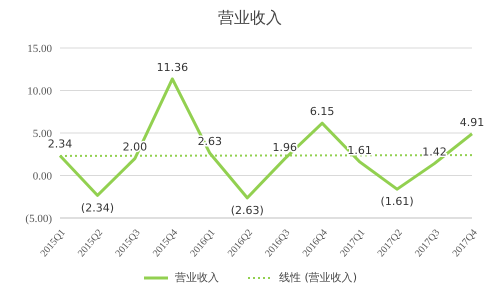  What do you see at coordinates (434, 151) in the screenshot?
I see `data-label: 1.42` at bounding box center [434, 151].